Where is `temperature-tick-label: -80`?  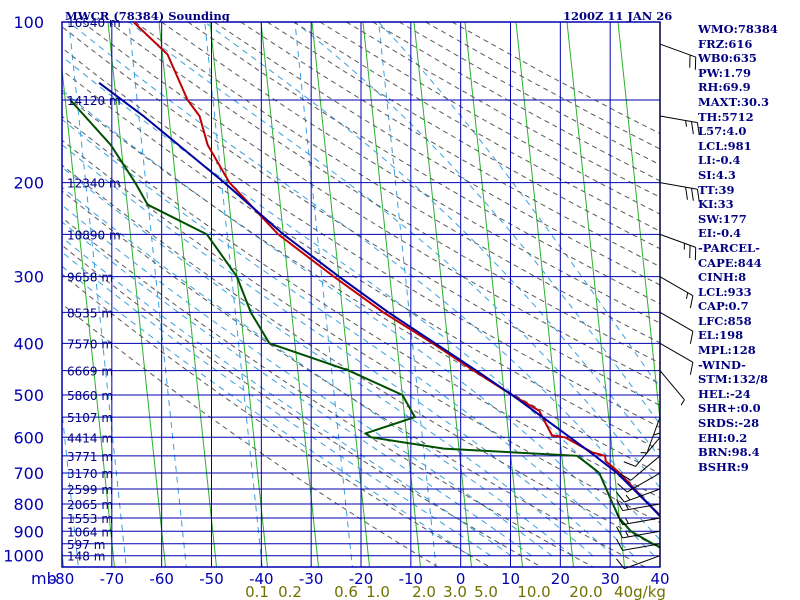
temperature-tick-label: -80 is located at coordinates (62, 579).